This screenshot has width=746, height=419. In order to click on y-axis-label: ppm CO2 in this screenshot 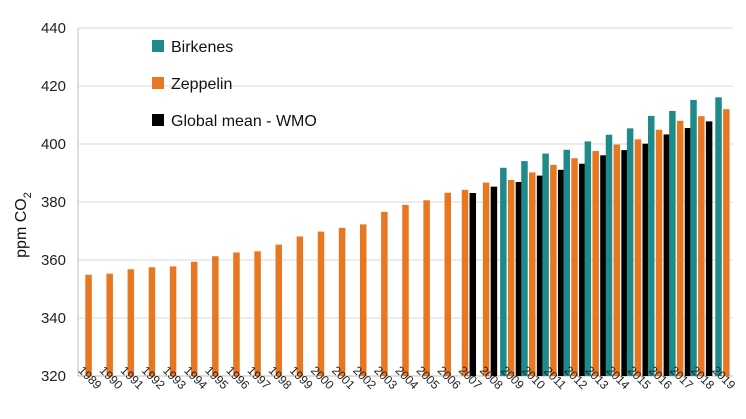, I will do `click(23, 225)`.